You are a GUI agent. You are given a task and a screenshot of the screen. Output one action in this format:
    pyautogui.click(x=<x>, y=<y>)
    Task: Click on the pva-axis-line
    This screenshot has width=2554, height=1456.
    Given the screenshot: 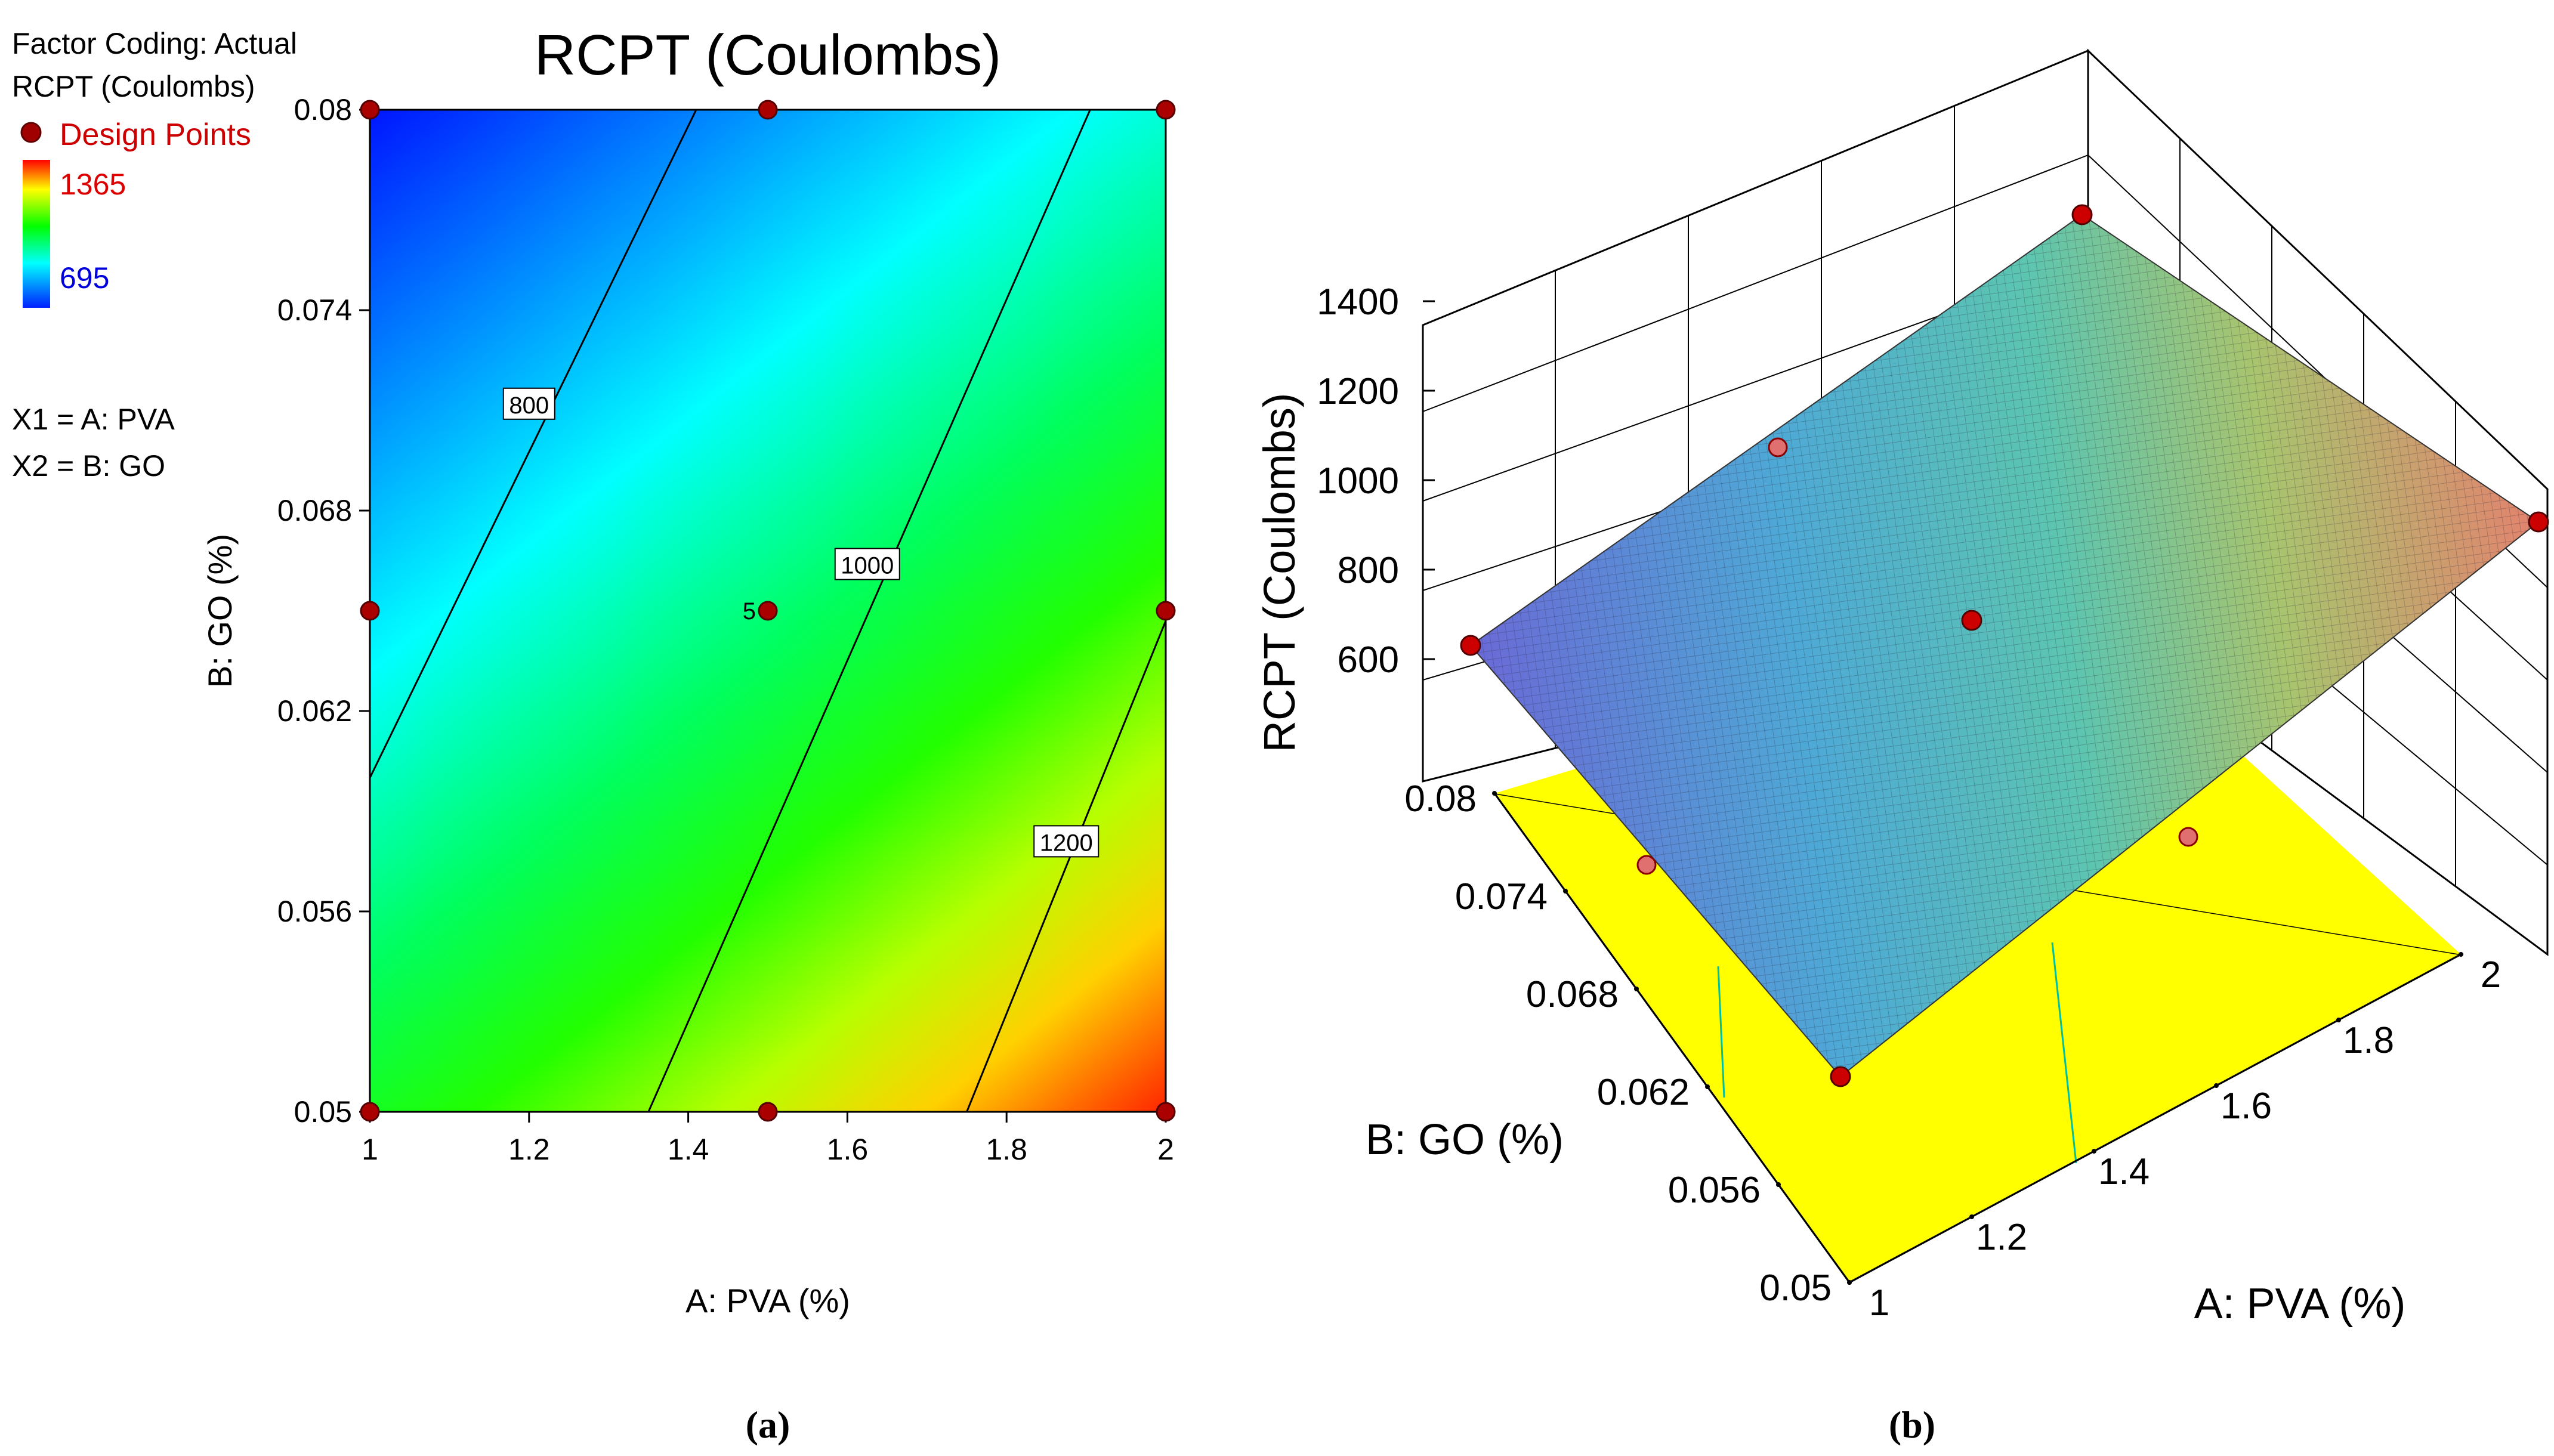 What is the action you would take?
    pyautogui.click(x=2155, y=1118)
    